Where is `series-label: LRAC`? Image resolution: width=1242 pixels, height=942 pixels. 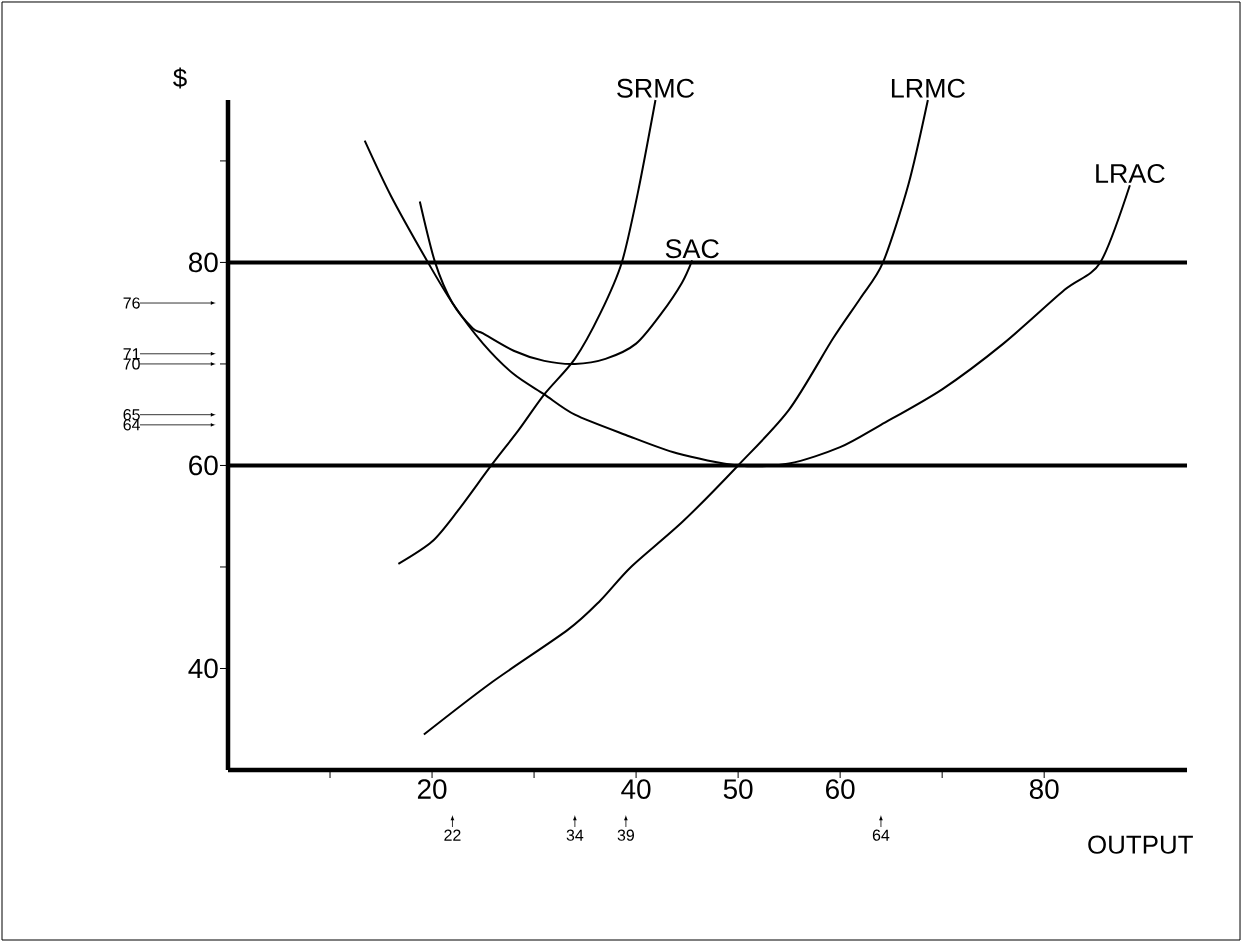
series-label: LRAC is located at coordinates (1130, 174).